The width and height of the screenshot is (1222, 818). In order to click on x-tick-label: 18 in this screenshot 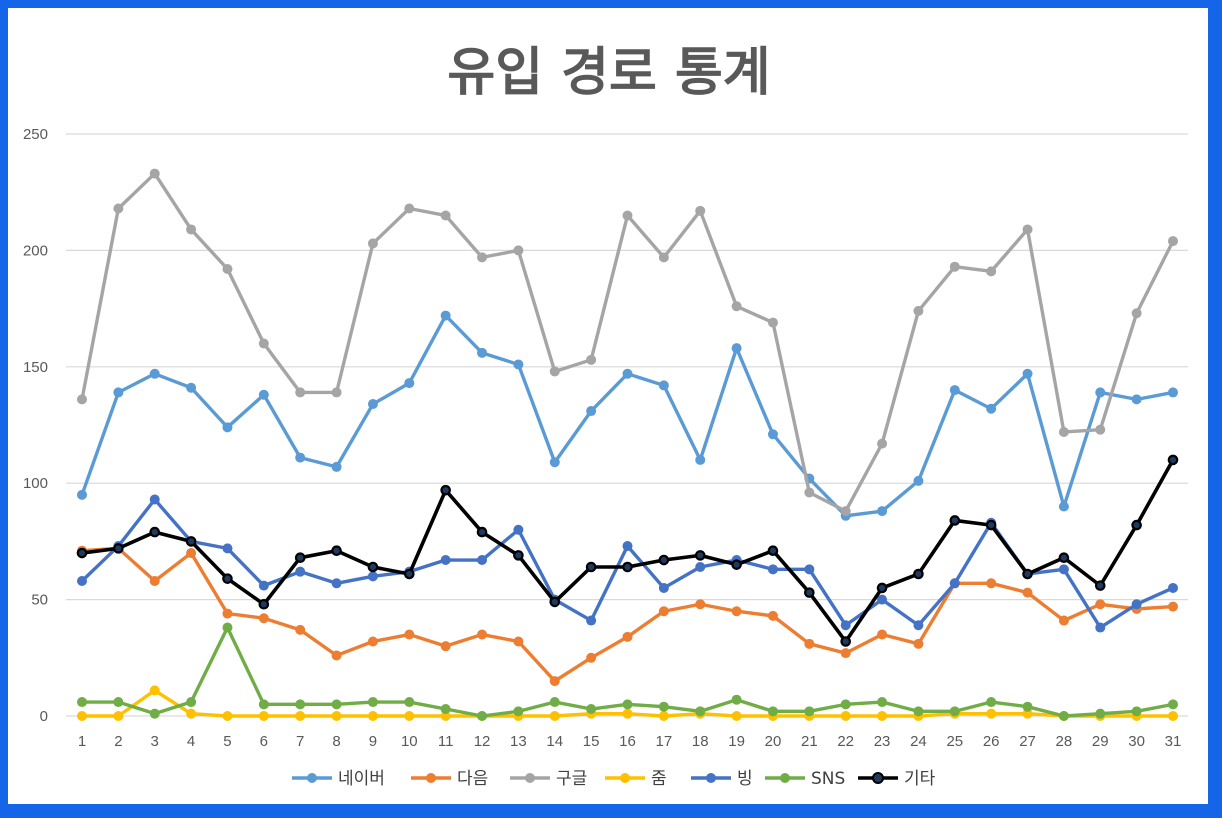, I will do `click(700, 741)`.